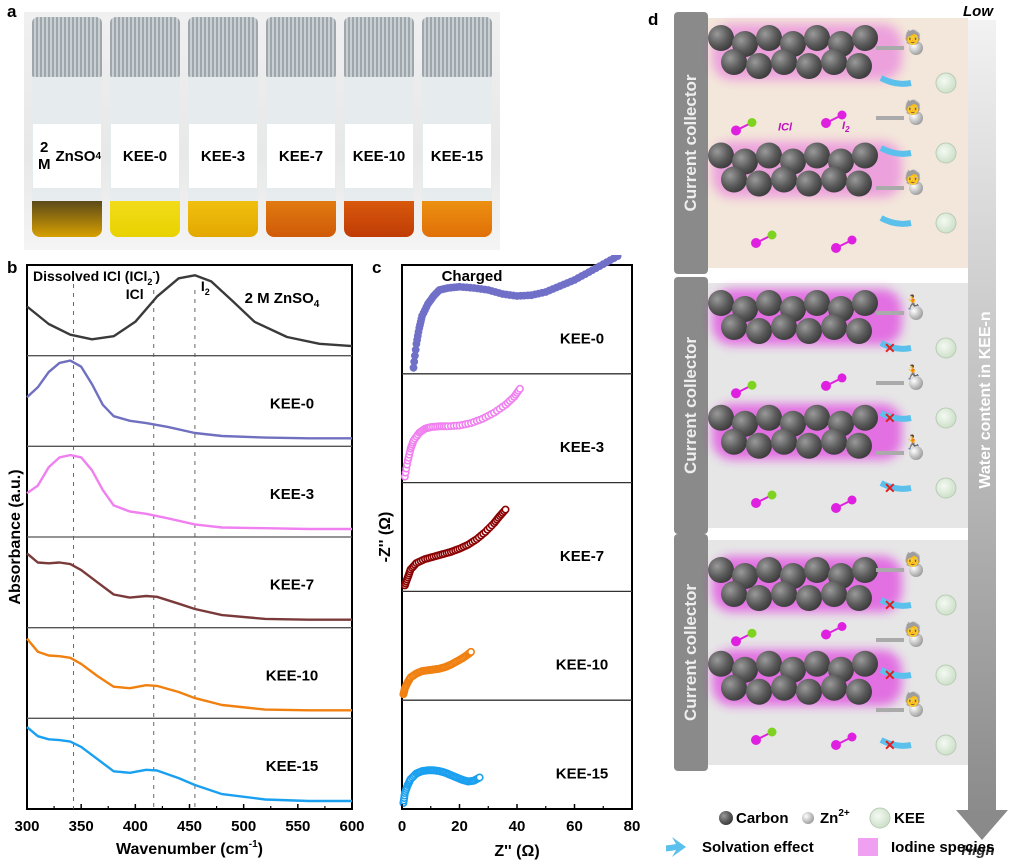 This screenshot has width=1024, height=866. Describe the element at coordinates (189, 826) in the screenshot. I see `x-tick-label: 450` at that location.